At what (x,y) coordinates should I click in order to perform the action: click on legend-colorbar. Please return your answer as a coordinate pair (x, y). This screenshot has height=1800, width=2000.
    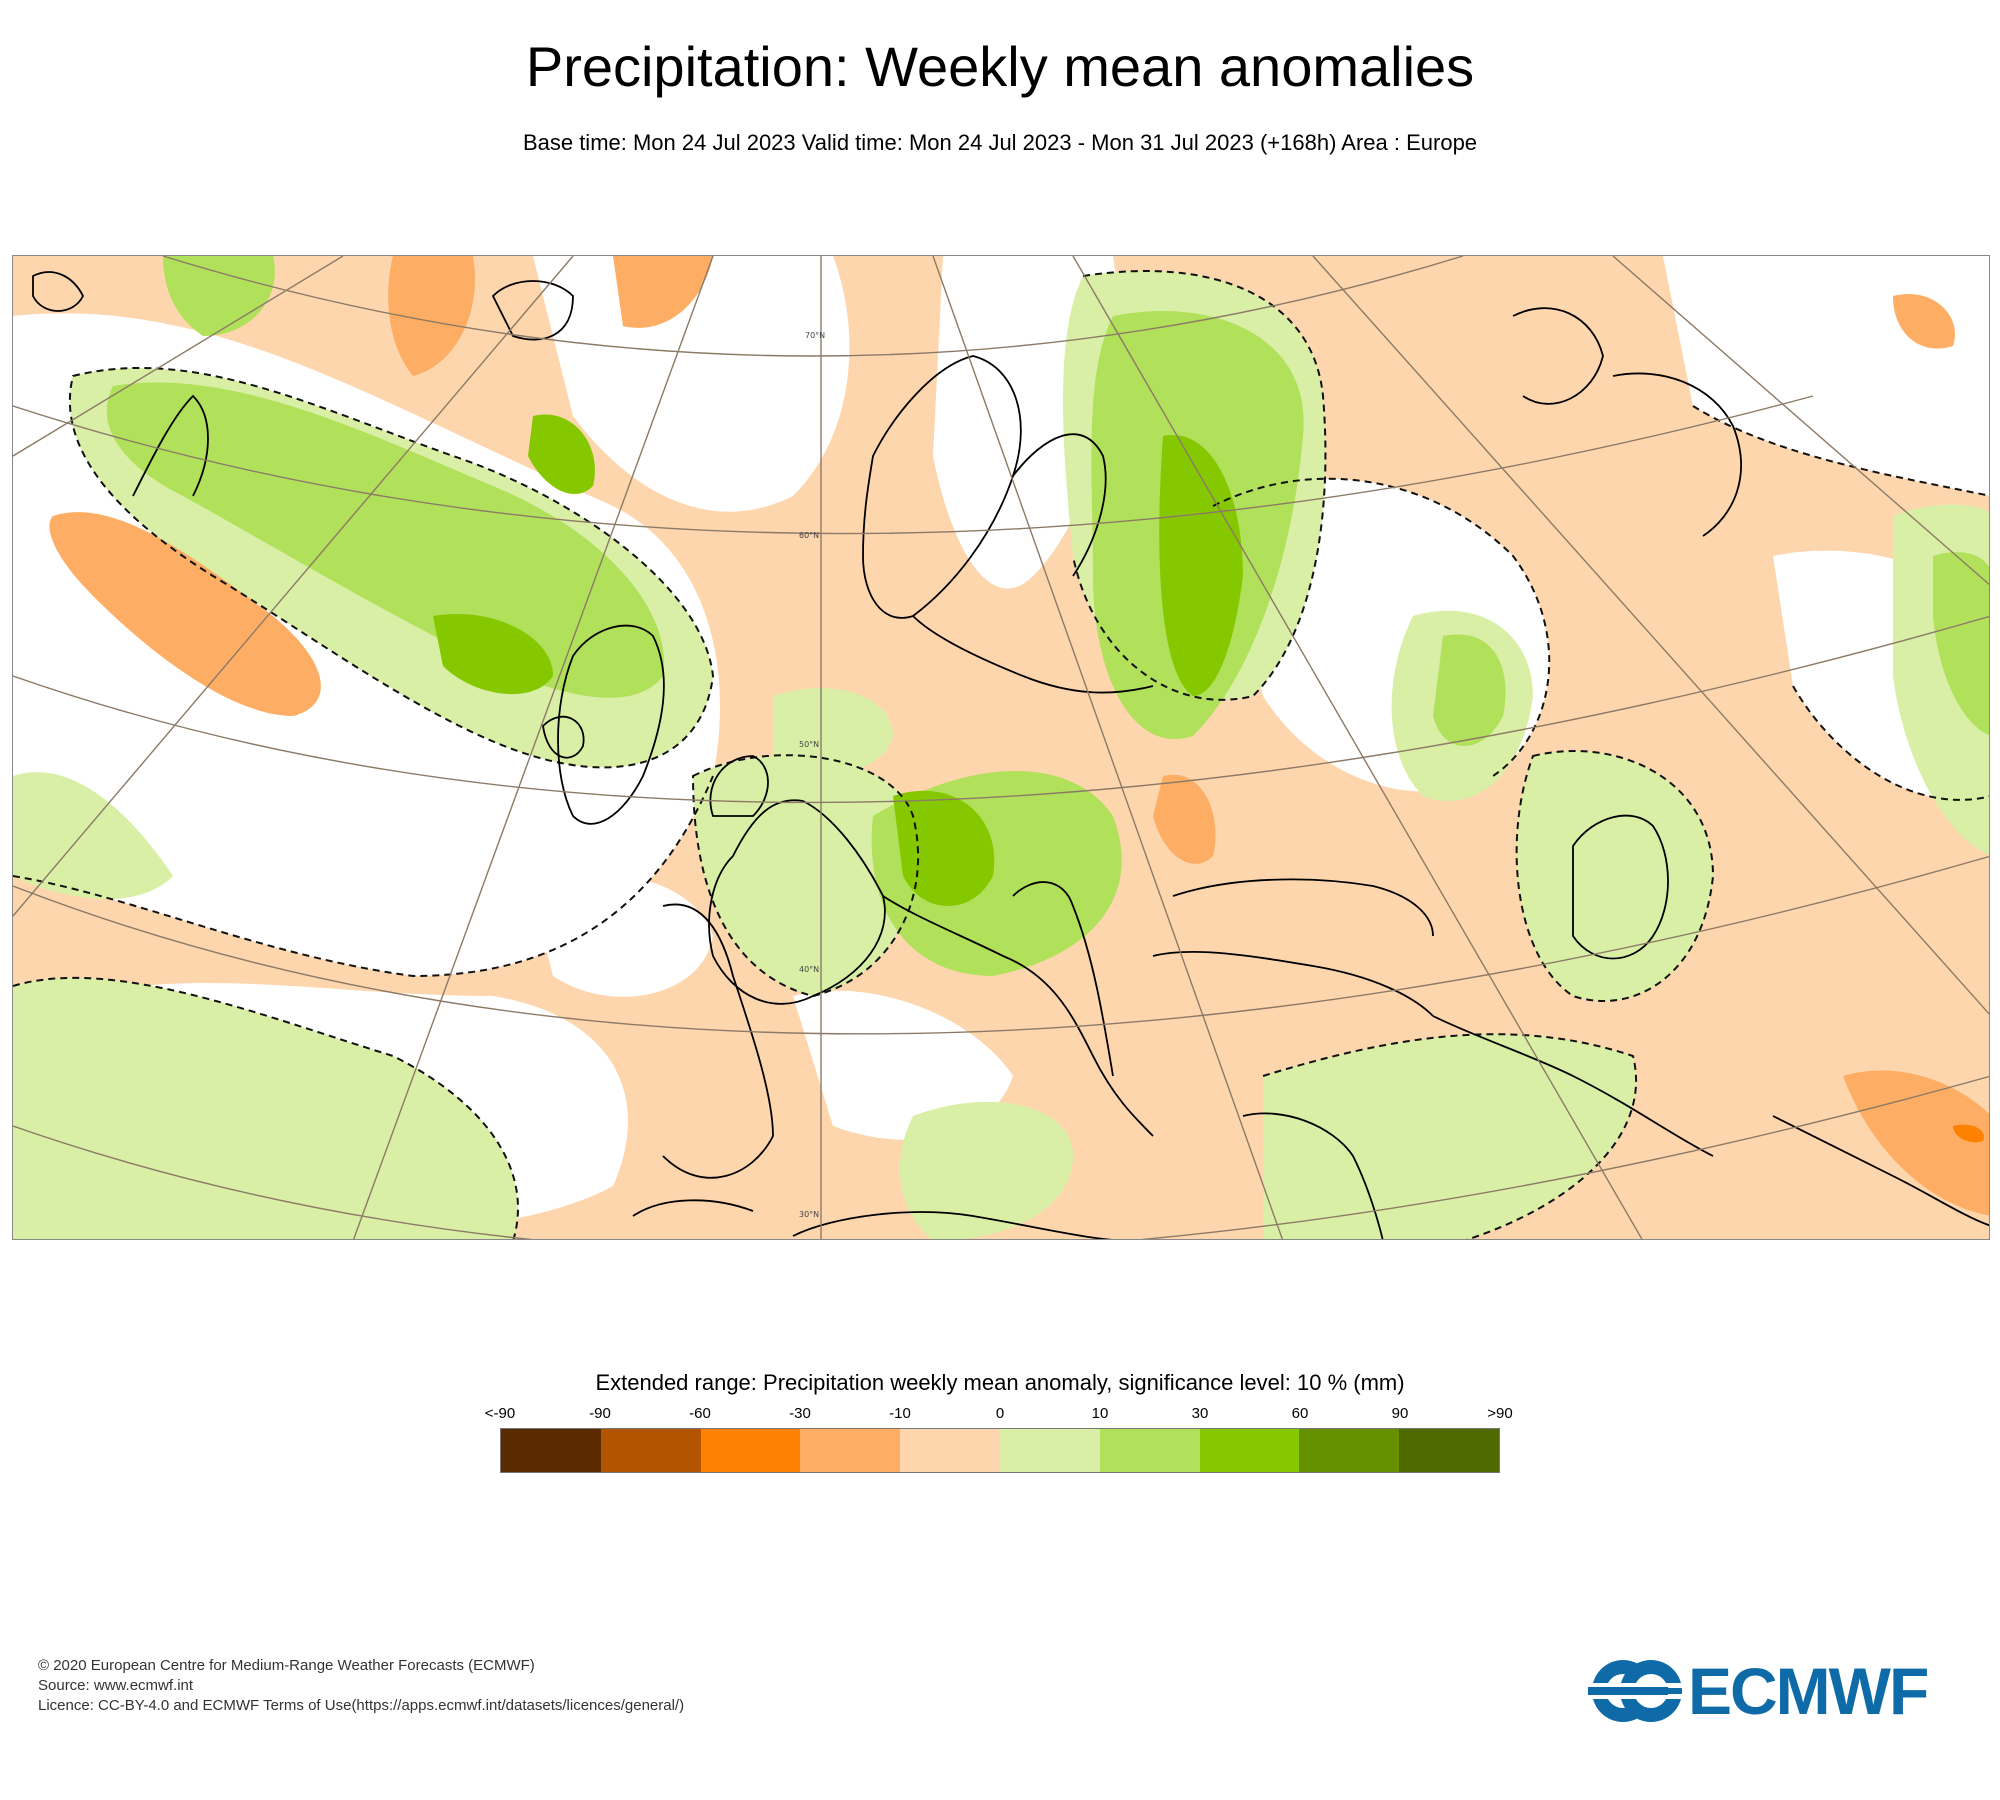
    Looking at the image, I should click on (1000, 1450).